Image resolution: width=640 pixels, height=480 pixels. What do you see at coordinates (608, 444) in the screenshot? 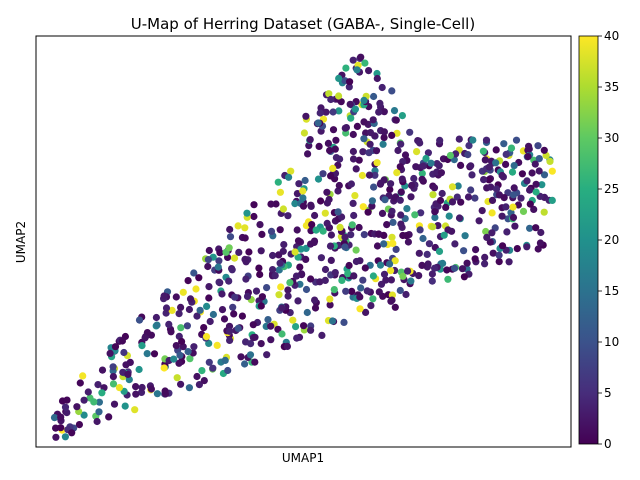
I see `colorbar-tick-label: 0` at bounding box center [608, 444].